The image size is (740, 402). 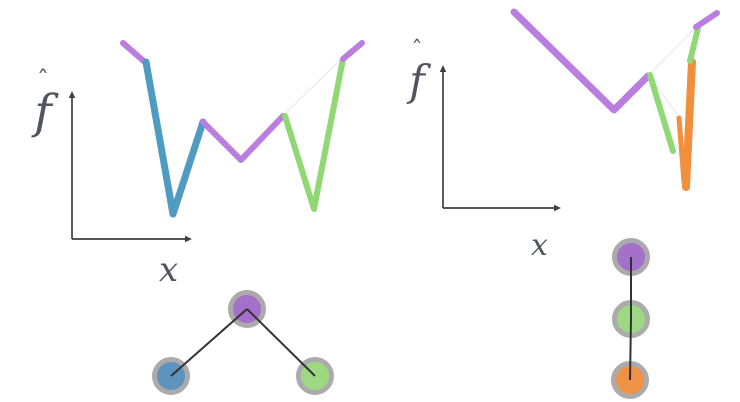 What do you see at coordinates (313, 86) in the screenshot?
I see `left-plot-segment-faint` at bounding box center [313, 86].